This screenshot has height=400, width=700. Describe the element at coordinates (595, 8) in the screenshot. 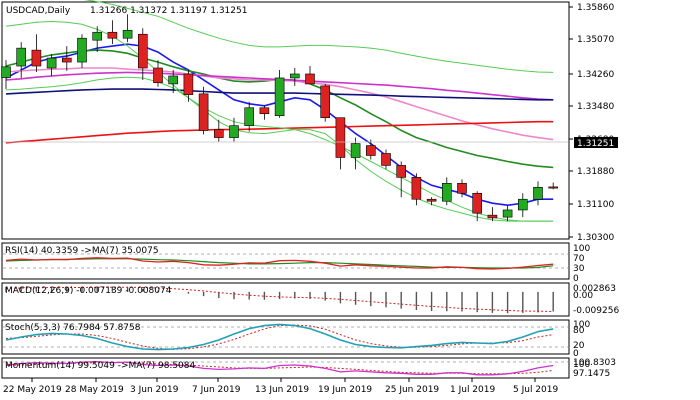

I see `price-tick: 1.35860` at that location.